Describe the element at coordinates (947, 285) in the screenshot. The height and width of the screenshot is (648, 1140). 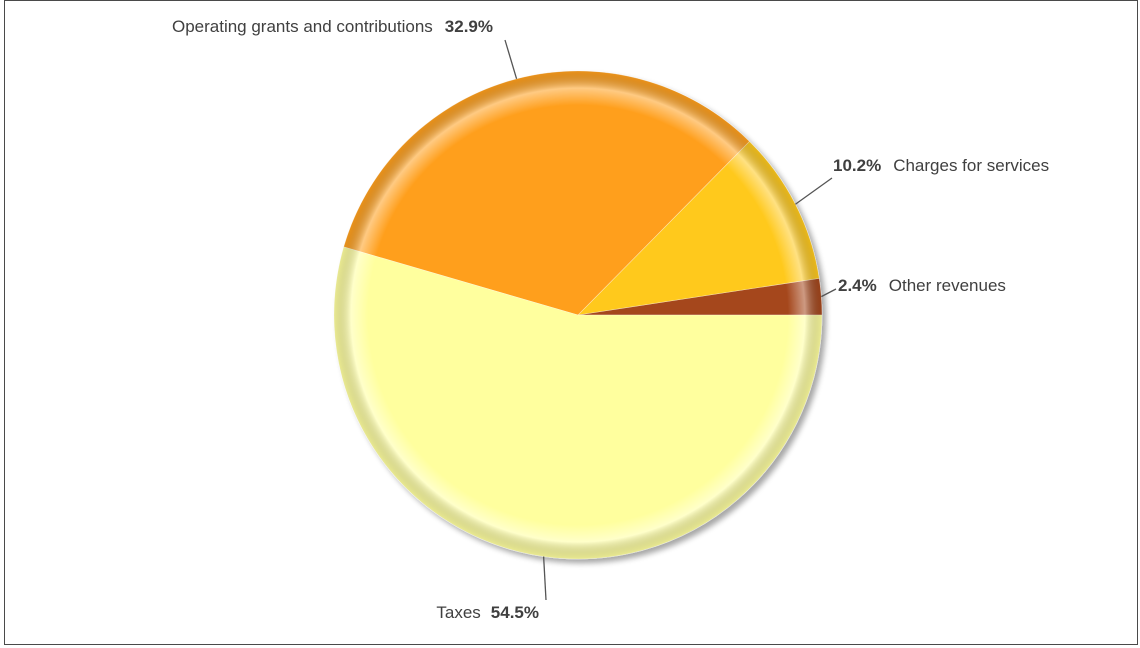
I see `slice-category-label: Other revenues` at that location.